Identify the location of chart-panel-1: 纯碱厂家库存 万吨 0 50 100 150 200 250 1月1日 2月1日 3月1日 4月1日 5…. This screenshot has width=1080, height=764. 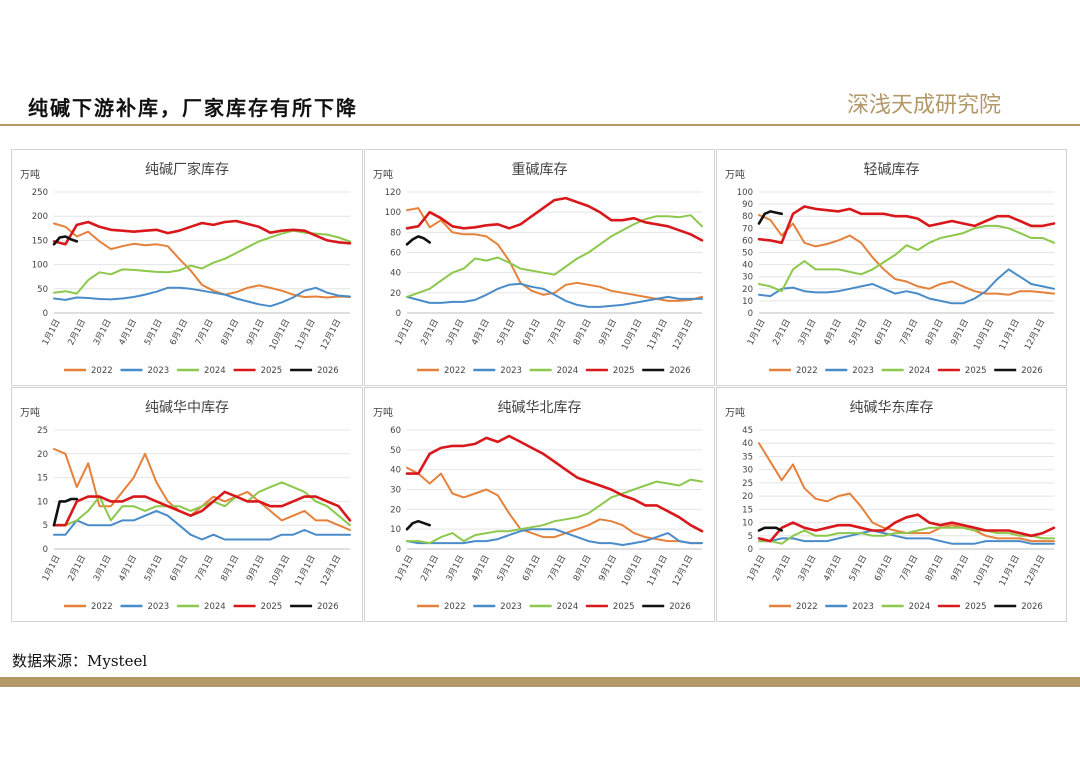
(187, 267).